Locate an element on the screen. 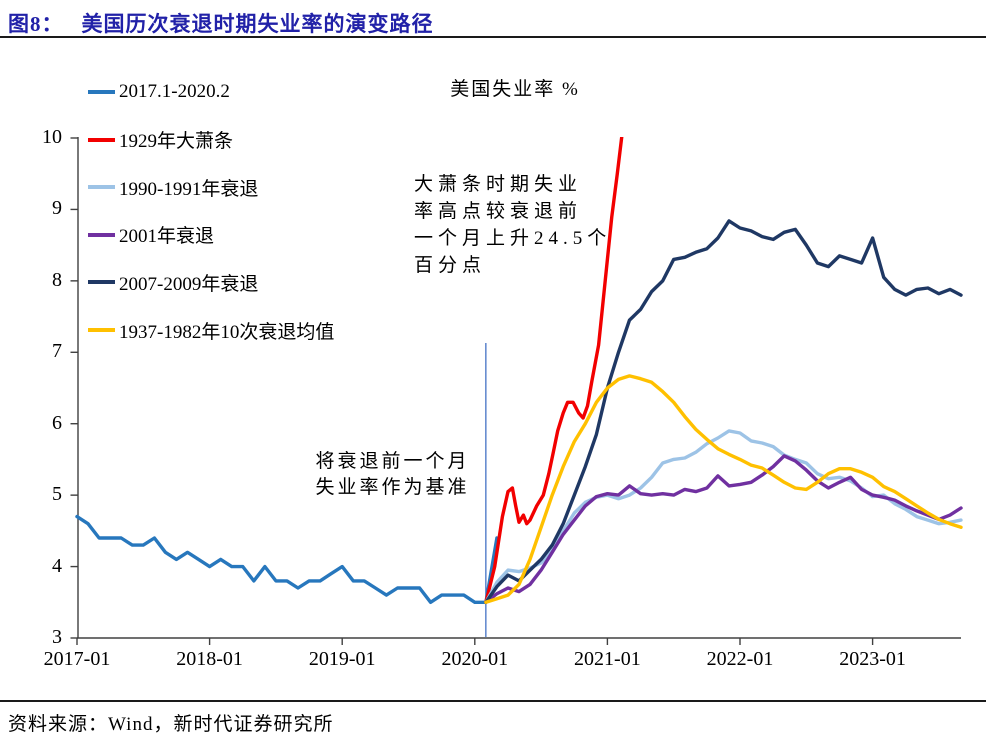 The height and width of the screenshot is (746, 986). legend-label: 1937-1982年10次衰退均值 is located at coordinates (227, 332).